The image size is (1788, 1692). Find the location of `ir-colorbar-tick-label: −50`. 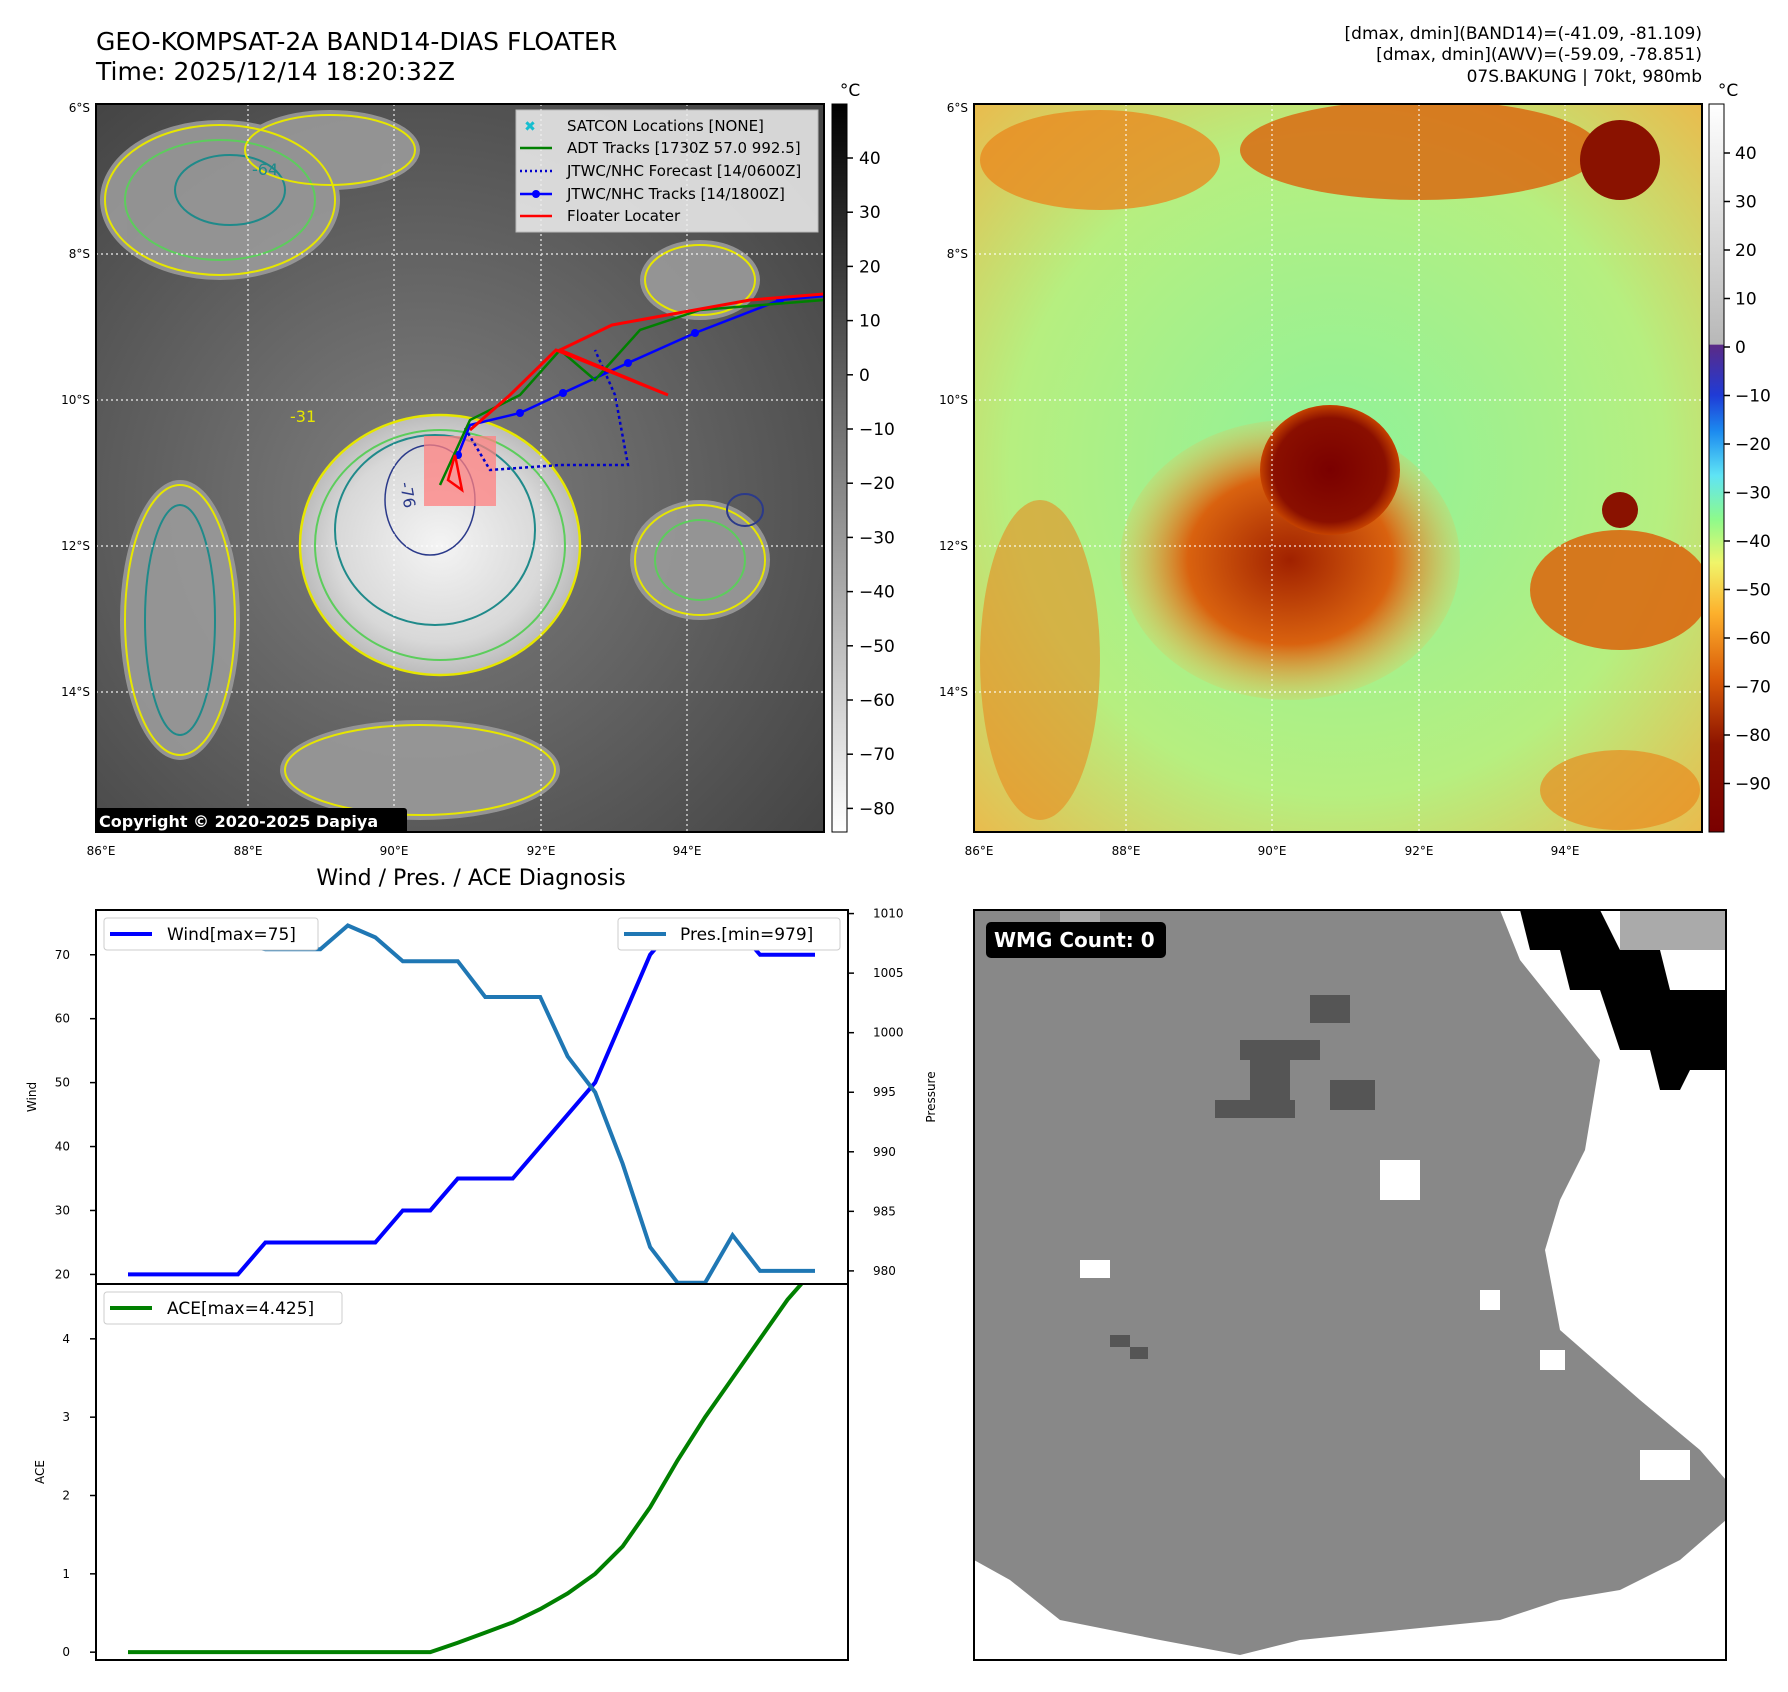

ir-colorbar-tick-label: −50 is located at coordinates (877, 647).